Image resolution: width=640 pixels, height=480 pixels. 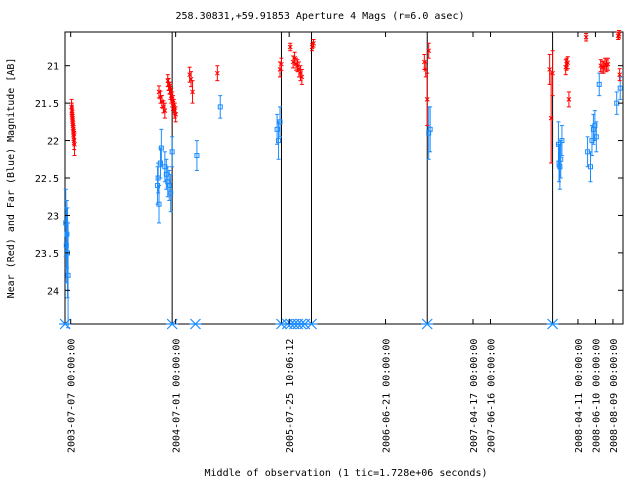 What do you see at coordinates (614, 396) in the screenshot?
I see `x-tick-label: 2008-08-09 00:00:00` at bounding box center [614, 396].